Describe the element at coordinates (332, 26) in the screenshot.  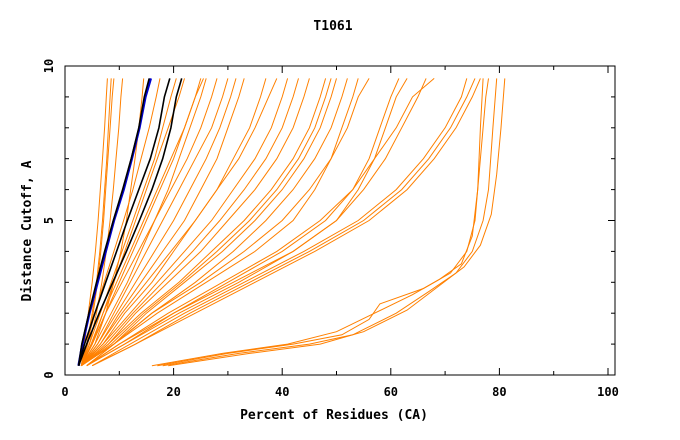
I see `chart-title: T1061` at that location.